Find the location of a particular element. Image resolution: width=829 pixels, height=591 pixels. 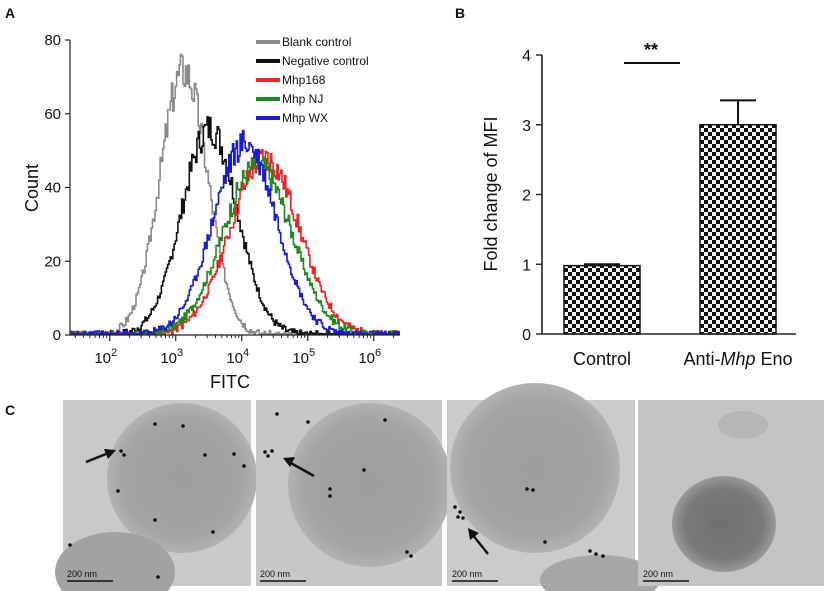

x-axis-tick-labels: Control Anti-Mhp Eno is located at coordinates (683, 359).